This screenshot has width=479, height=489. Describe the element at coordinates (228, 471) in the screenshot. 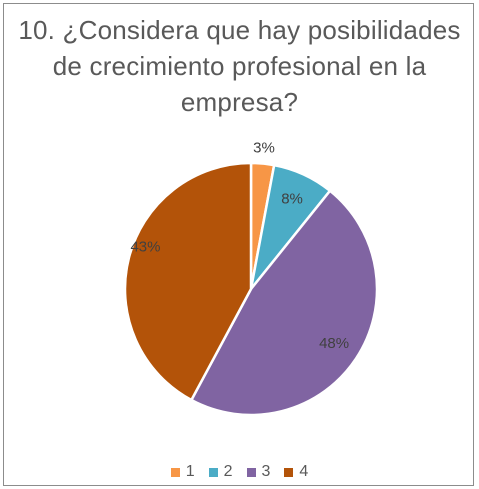

I see `legend-label-2: 2` at that location.